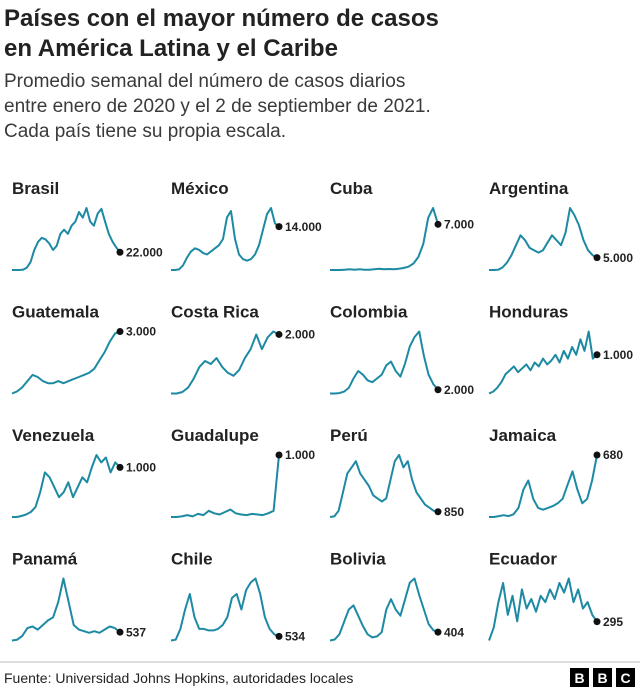 Image resolution: width=640 pixels, height=689 pixels. Describe the element at coordinates (192, 559) in the screenshot. I see `panel-title: Chile` at that location.